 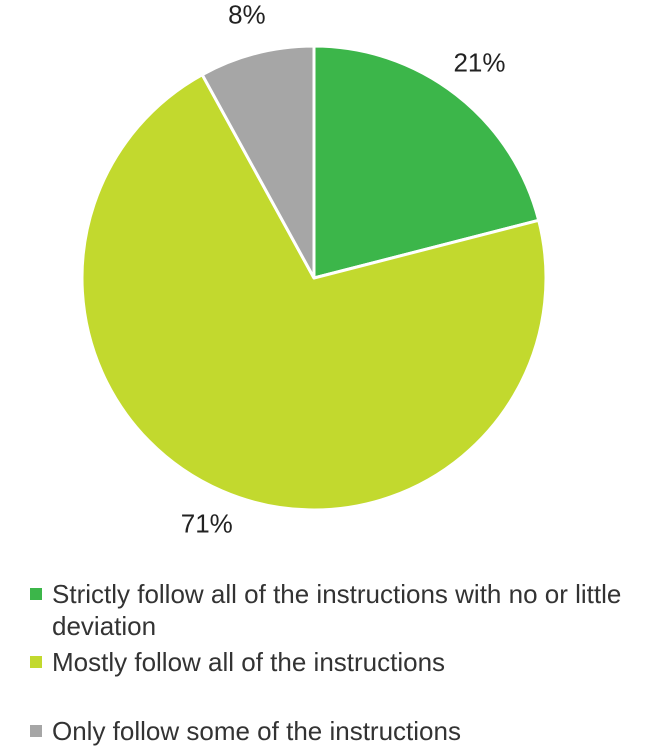 What do you see at coordinates (36, 731) in the screenshot?
I see `legend-swatch-some-follow` at bounding box center [36, 731].